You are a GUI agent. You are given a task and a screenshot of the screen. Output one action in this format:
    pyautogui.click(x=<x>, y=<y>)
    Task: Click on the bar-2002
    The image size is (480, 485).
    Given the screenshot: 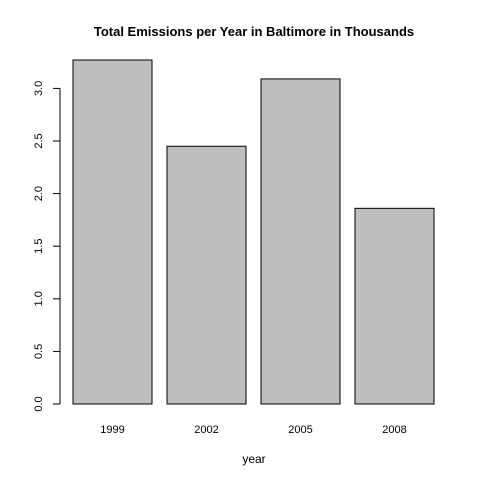 What is the action you would take?
    pyautogui.click(x=206, y=275)
    